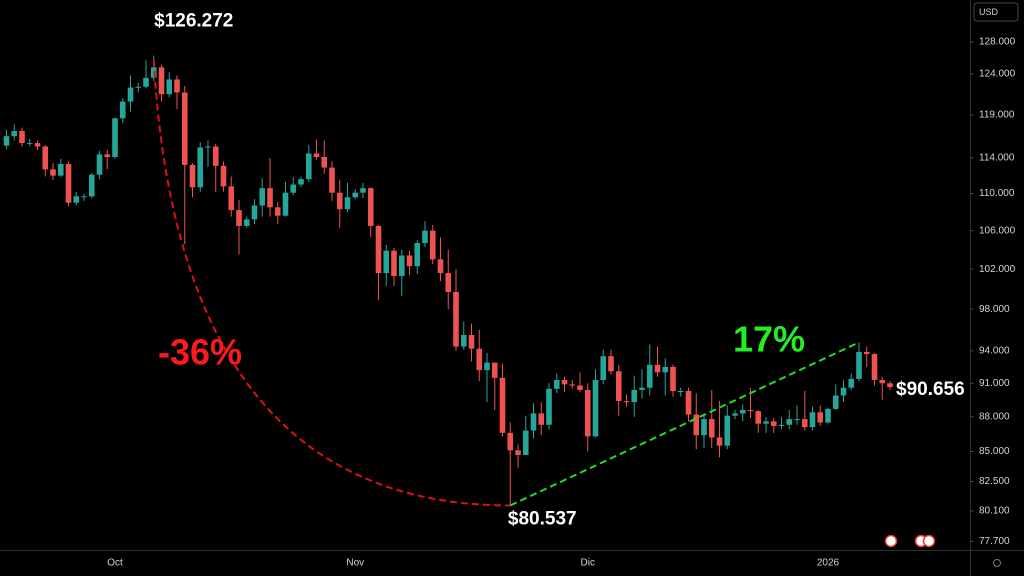  What do you see at coordinates (997, 563) in the screenshot?
I see `settings-icon` at bounding box center [997, 563].